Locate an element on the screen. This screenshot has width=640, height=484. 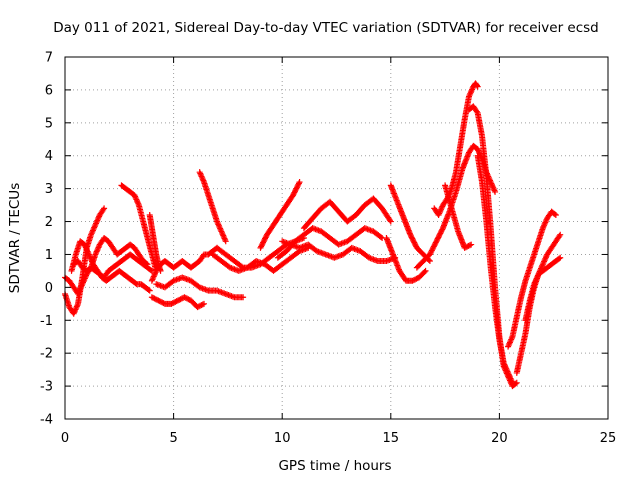
x-tick-label: 0 is located at coordinates (65, 438).